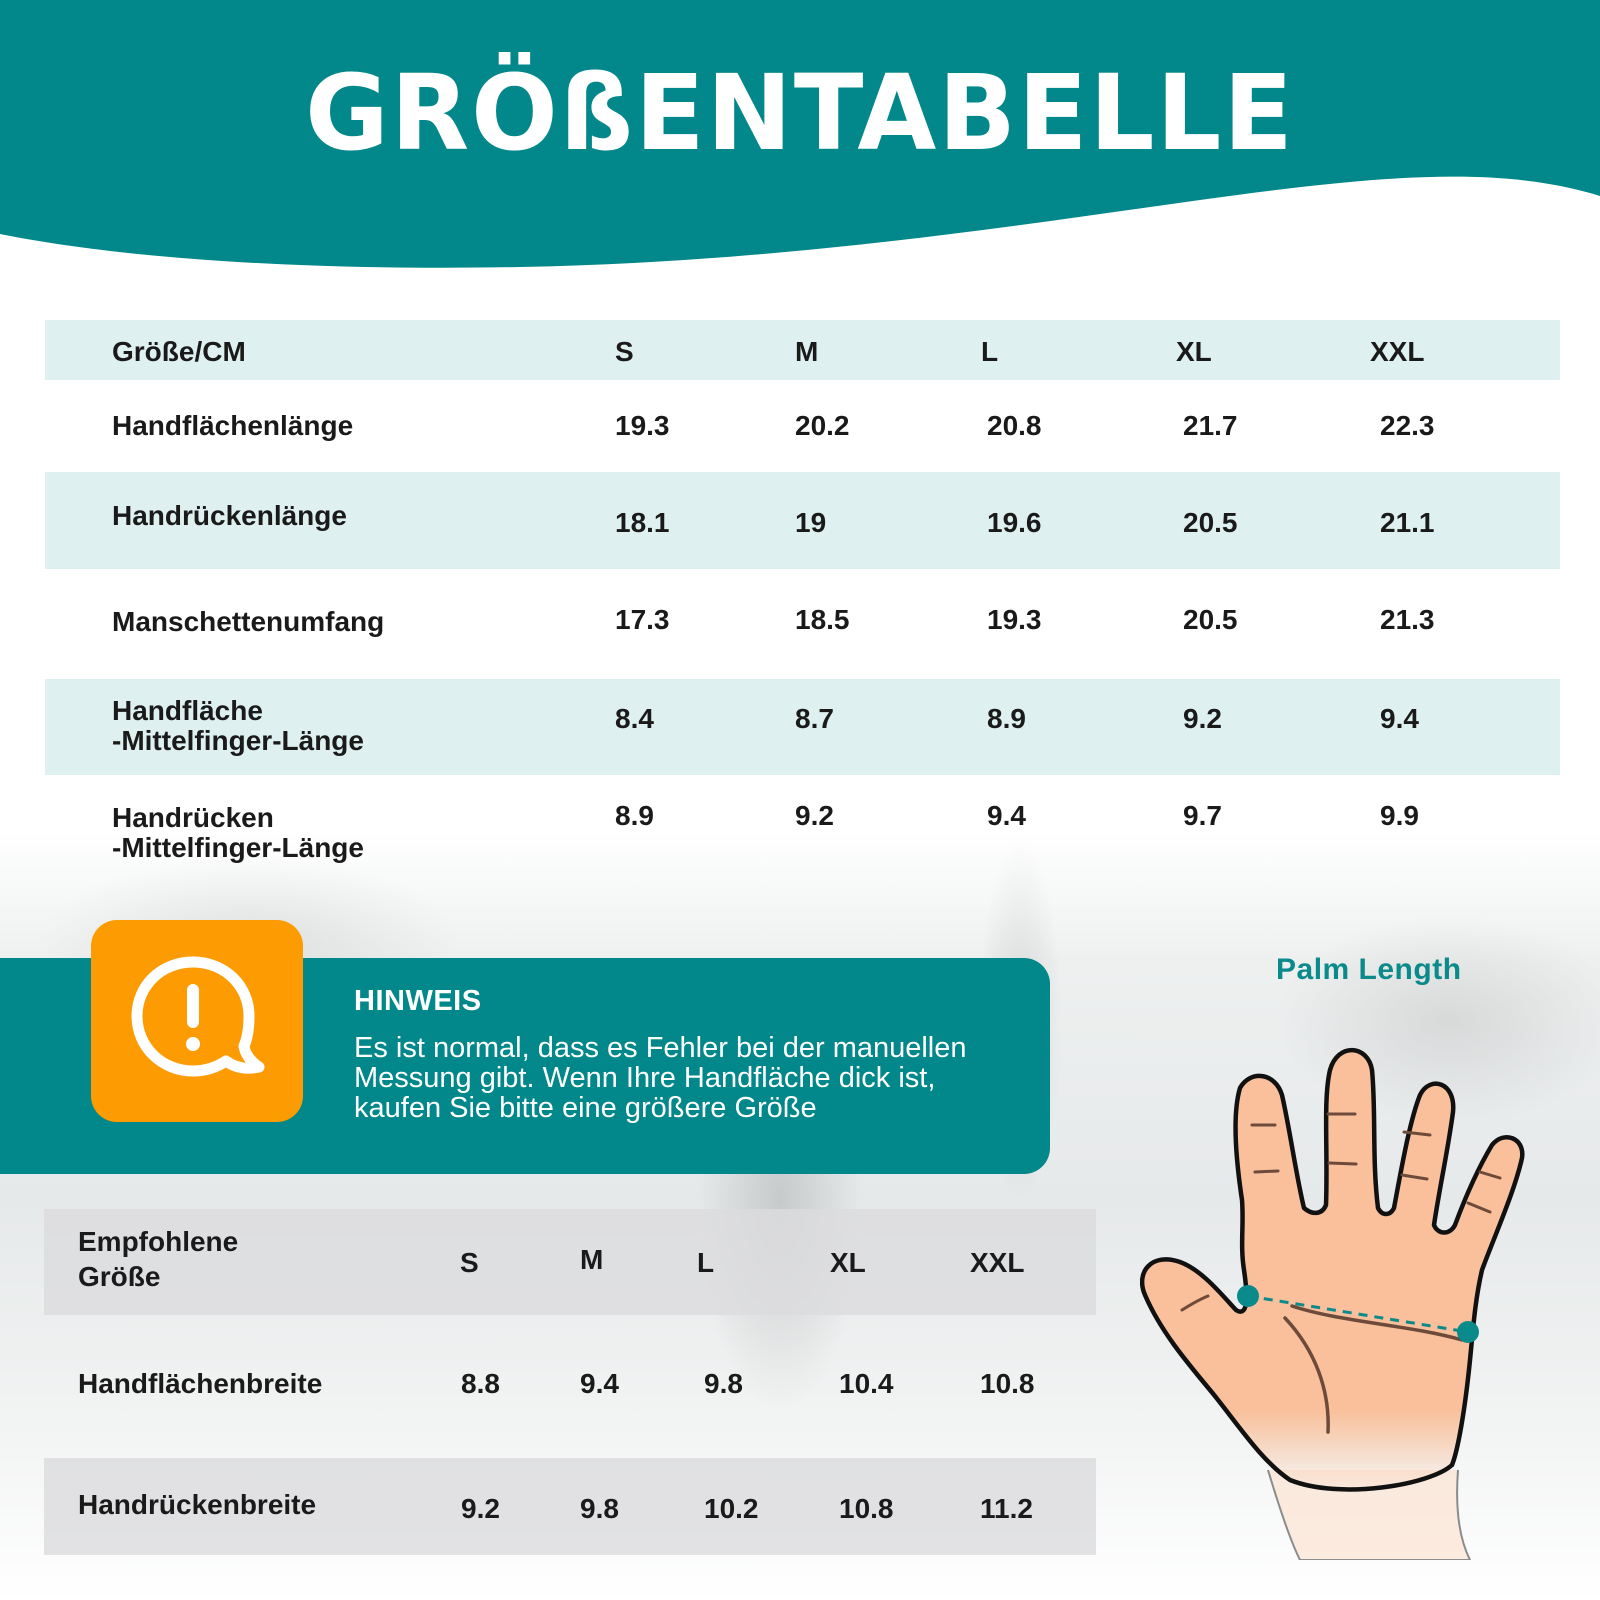 This screenshot has height=1600, width=1600. I want to click on finger-creases, so click(1341, 1212).